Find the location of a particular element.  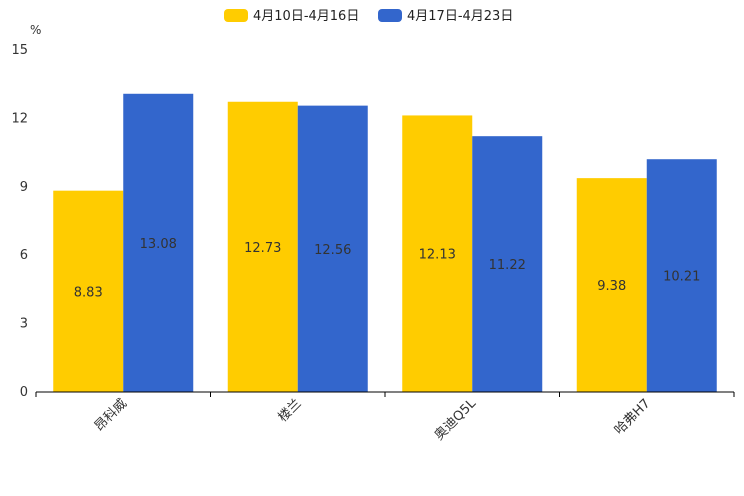

x-tick-label: 楼兰 is located at coordinates (290, 410).